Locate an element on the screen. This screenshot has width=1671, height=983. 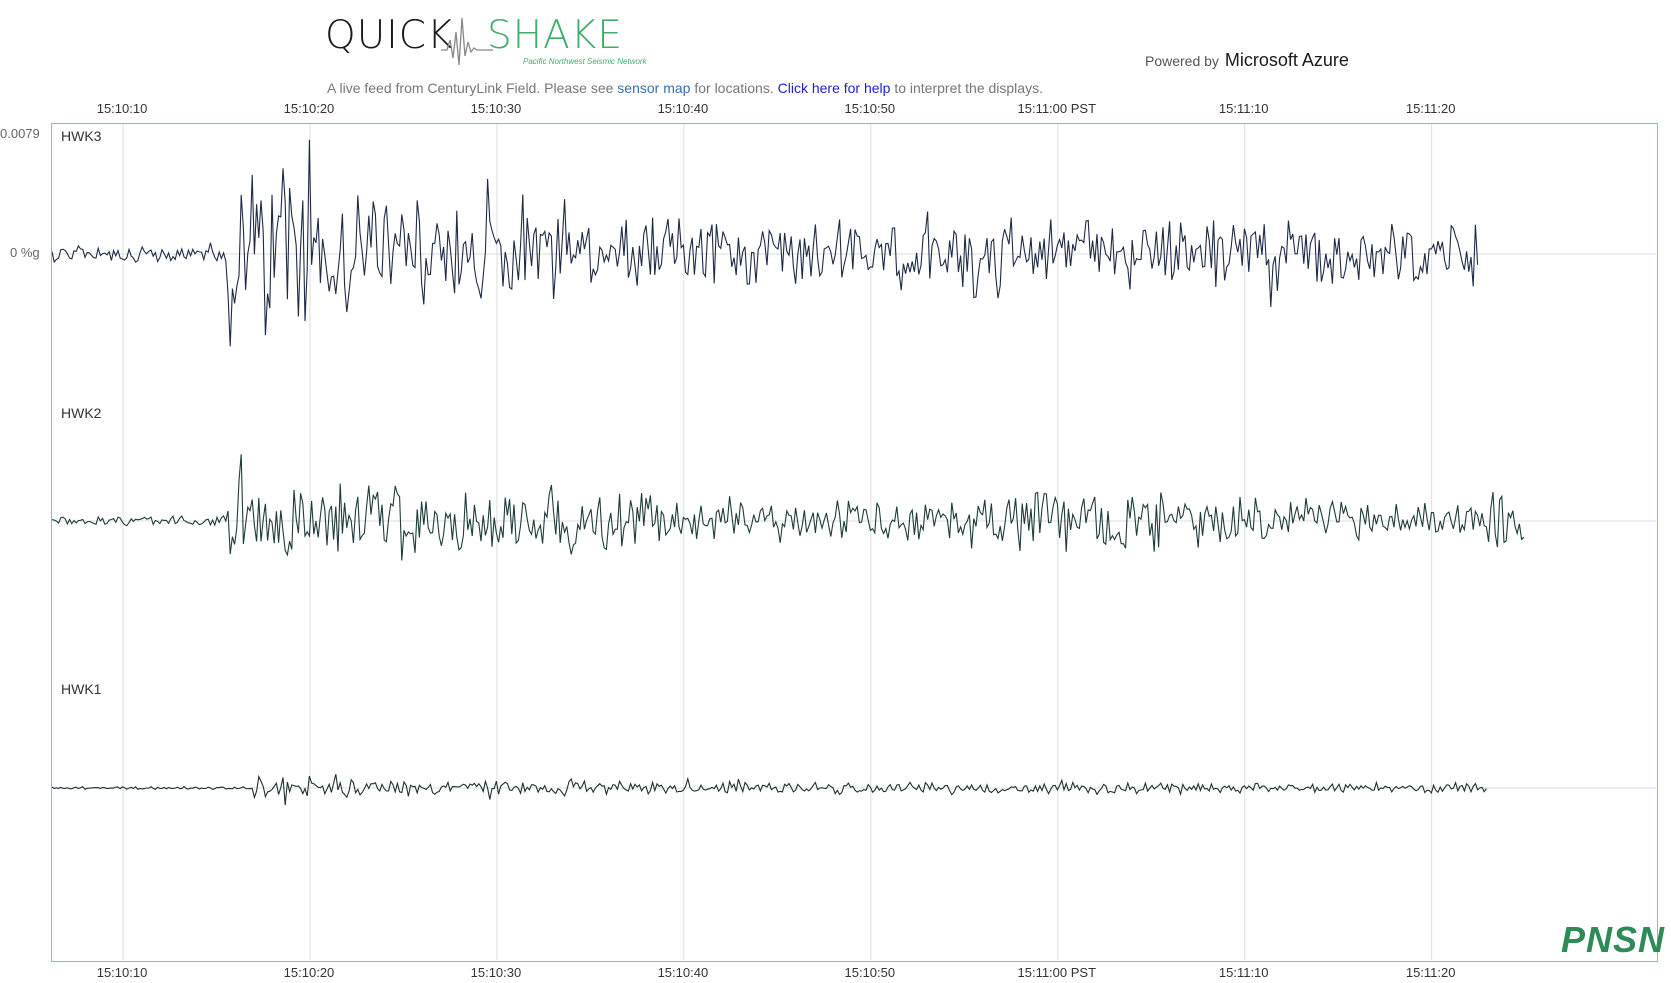
y-tick-zero: 0 %g is located at coordinates (25, 252).